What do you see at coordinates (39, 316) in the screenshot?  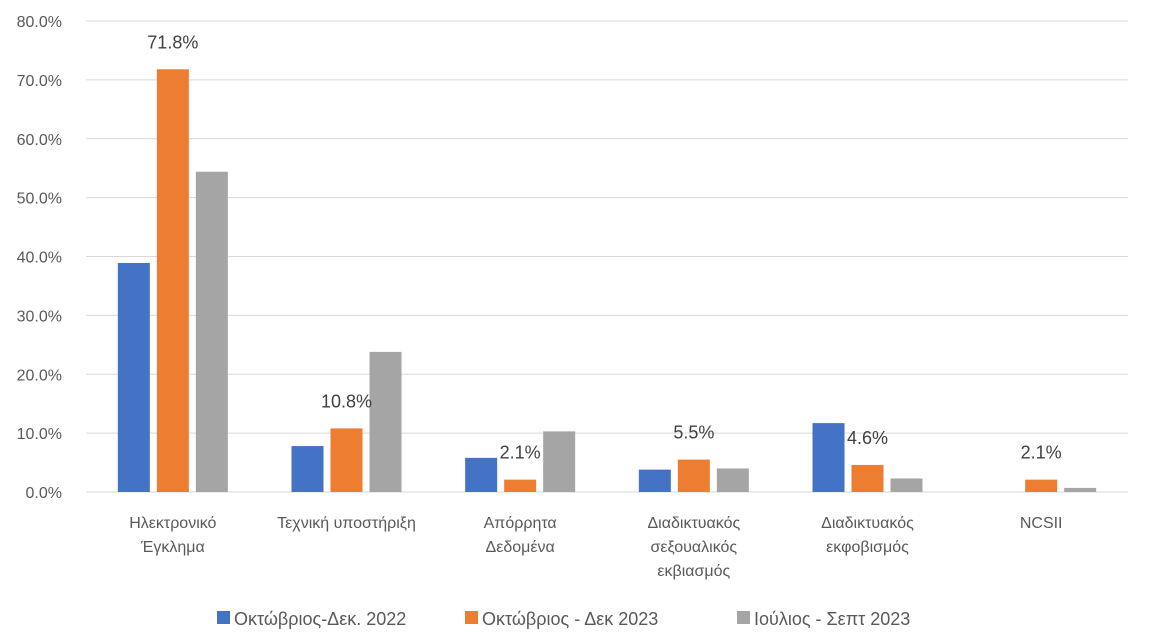 I see `y-tick-label: 30.0%` at bounding box center [39, 316].